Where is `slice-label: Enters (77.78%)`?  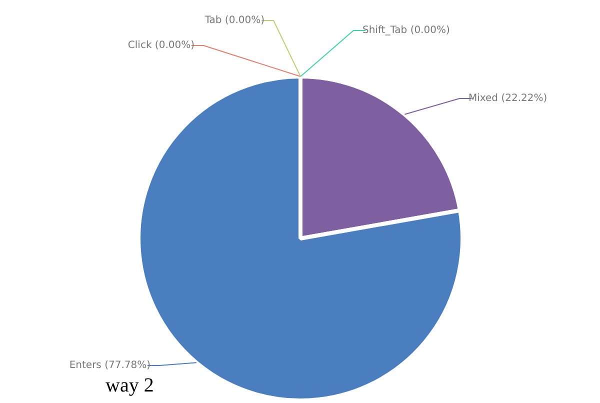 slice-label: Enters (77.78%) is located at coordinates (110, 365).